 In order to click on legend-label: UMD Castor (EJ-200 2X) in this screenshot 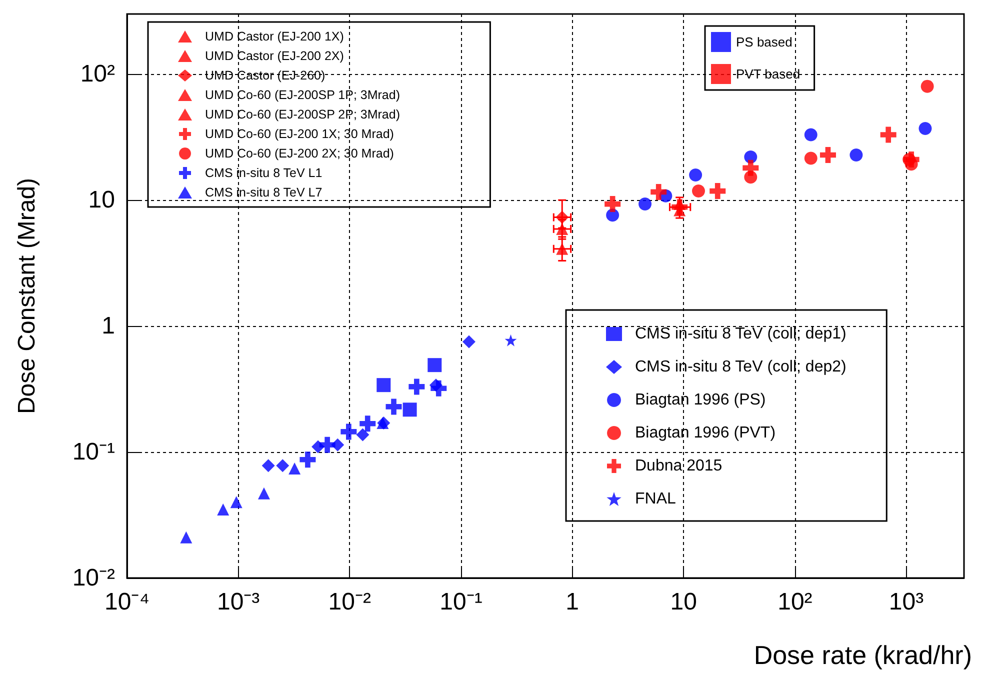, I will do `click(274, 56)`.